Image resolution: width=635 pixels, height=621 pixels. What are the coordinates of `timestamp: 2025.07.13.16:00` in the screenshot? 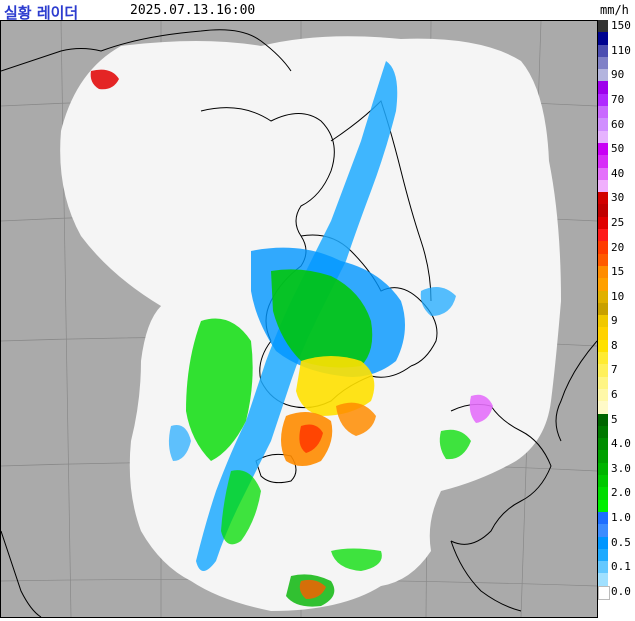 It's located at (193, 10).